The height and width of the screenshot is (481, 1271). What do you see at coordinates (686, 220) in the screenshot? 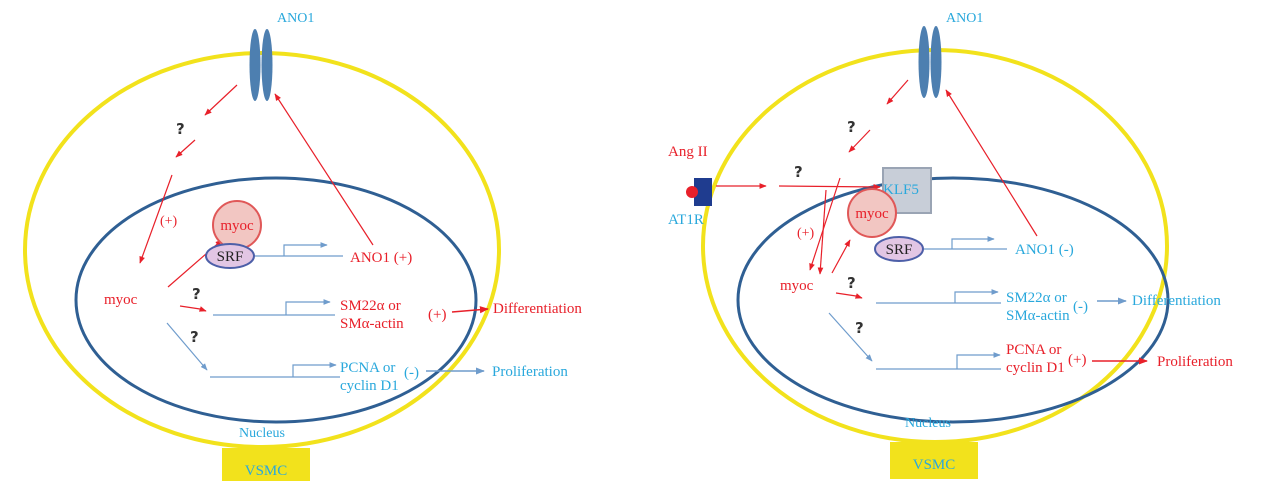
I see `at1r-label: AT1R` at bounding box center [686, 220].